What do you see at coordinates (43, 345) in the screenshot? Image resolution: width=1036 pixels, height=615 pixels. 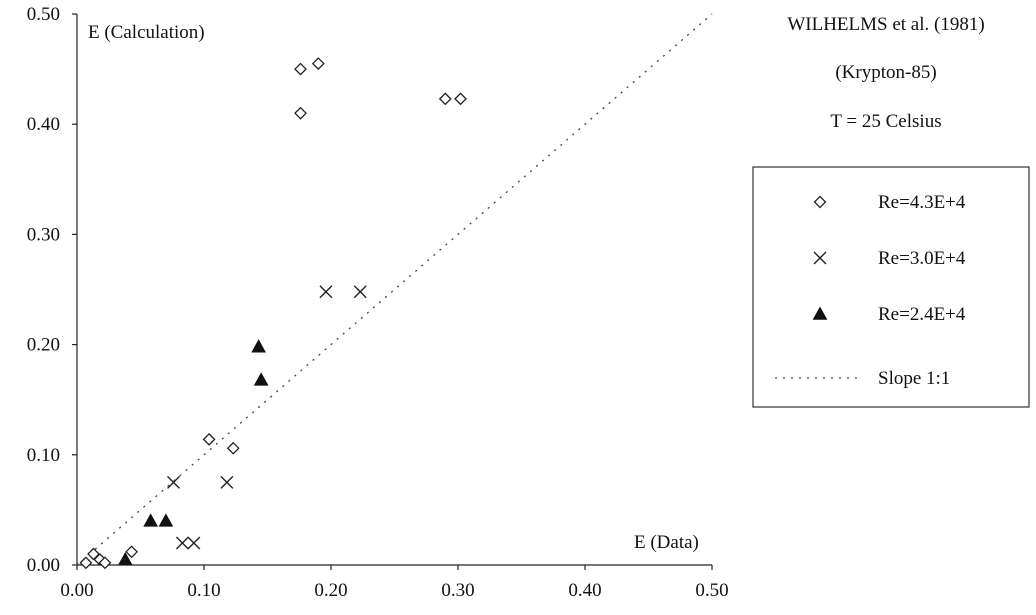 I see `y-tick-label: 0.20` at bounding box center [43, 345].